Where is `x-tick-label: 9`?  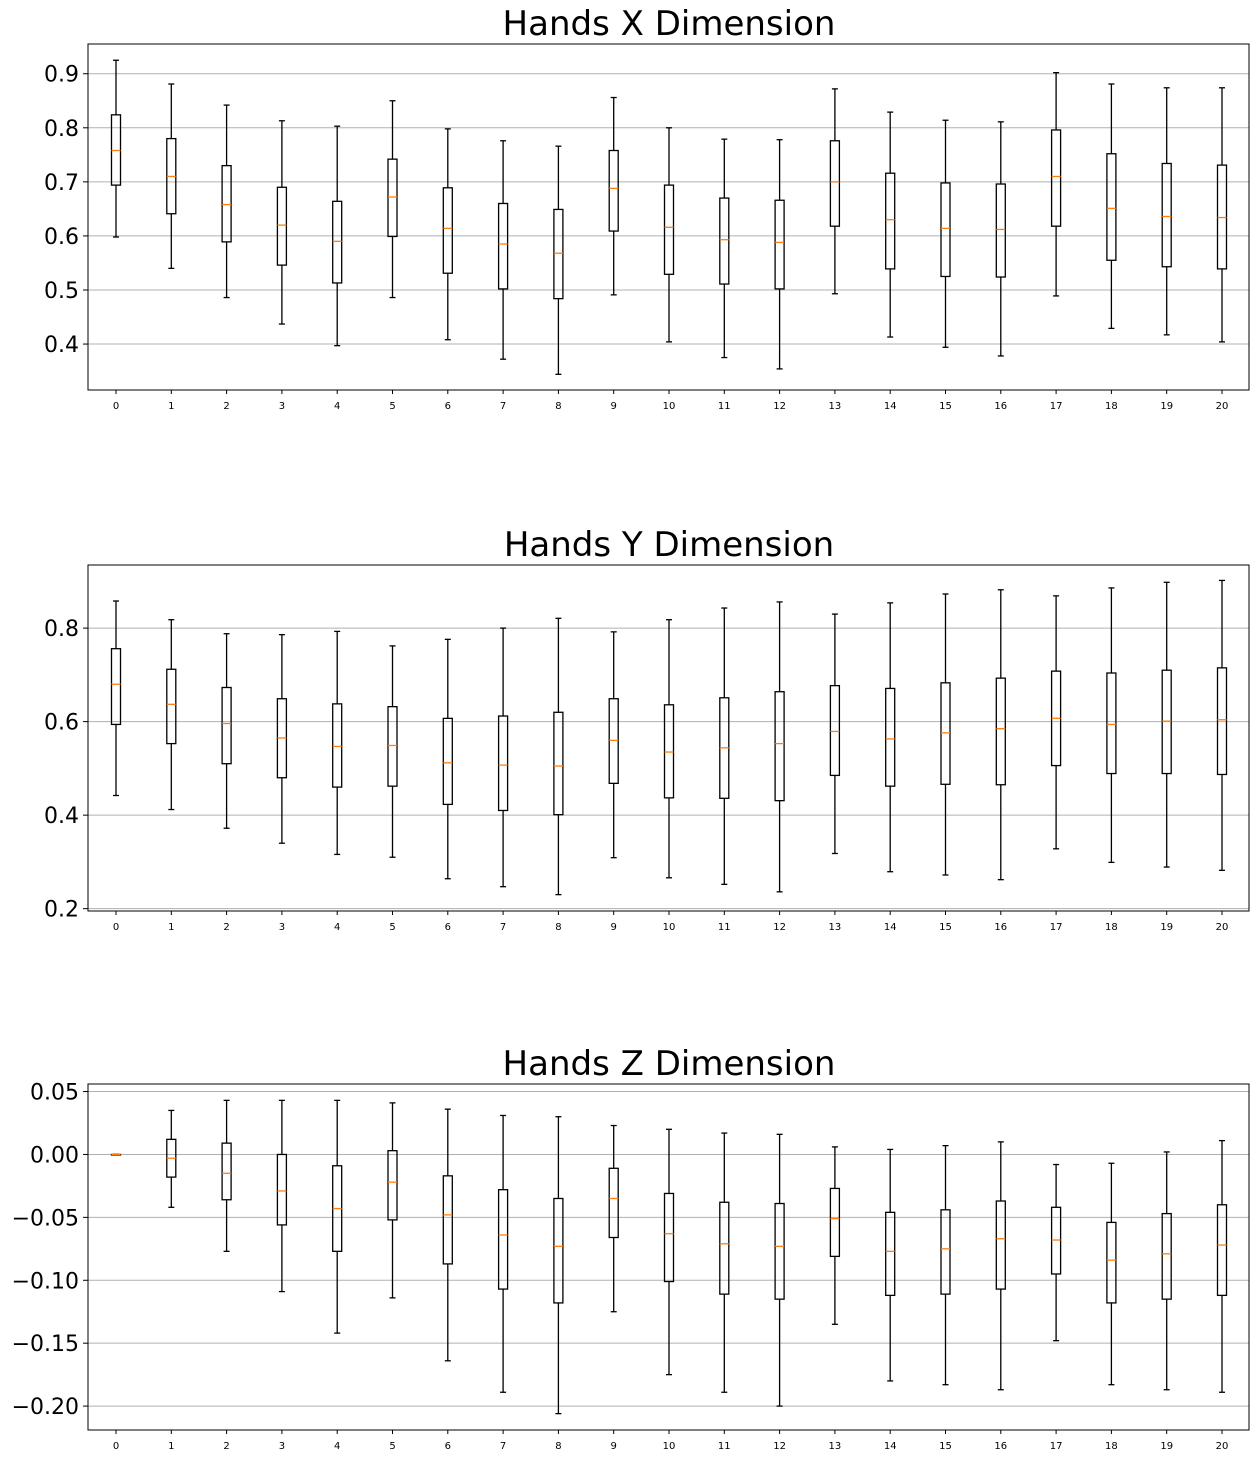
x-tick-label: 9 is located at coordinates (614, 1446).